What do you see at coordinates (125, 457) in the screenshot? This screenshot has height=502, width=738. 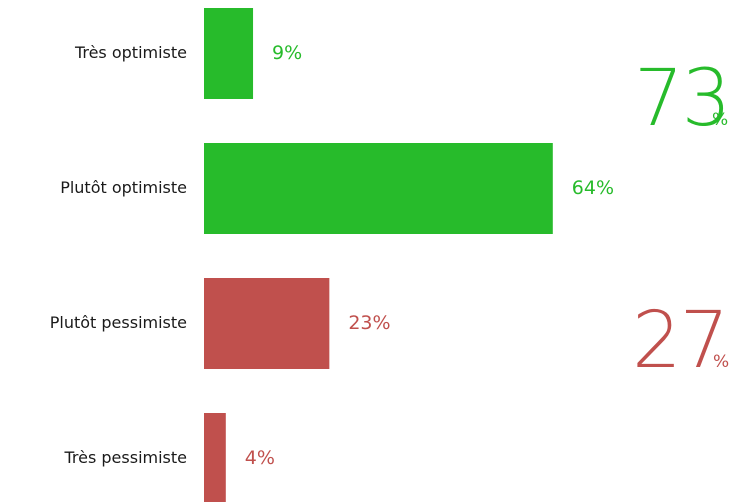 I see `category-label-3: Très pessimiste` at bounding box center [125, 457].